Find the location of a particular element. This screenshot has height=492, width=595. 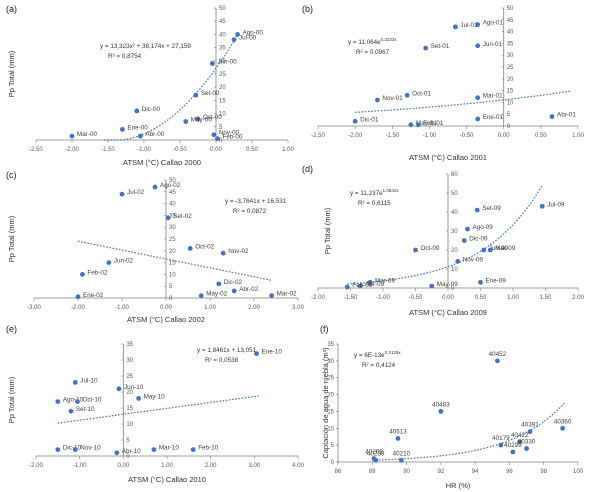

point-label: Feb-09 is located at coordinates (362, 285).